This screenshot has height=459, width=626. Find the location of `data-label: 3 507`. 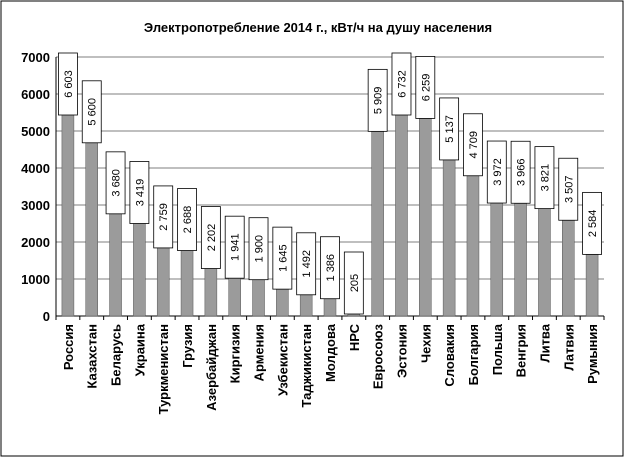

data-label: 3 507 is located at coordinates (569, 189).